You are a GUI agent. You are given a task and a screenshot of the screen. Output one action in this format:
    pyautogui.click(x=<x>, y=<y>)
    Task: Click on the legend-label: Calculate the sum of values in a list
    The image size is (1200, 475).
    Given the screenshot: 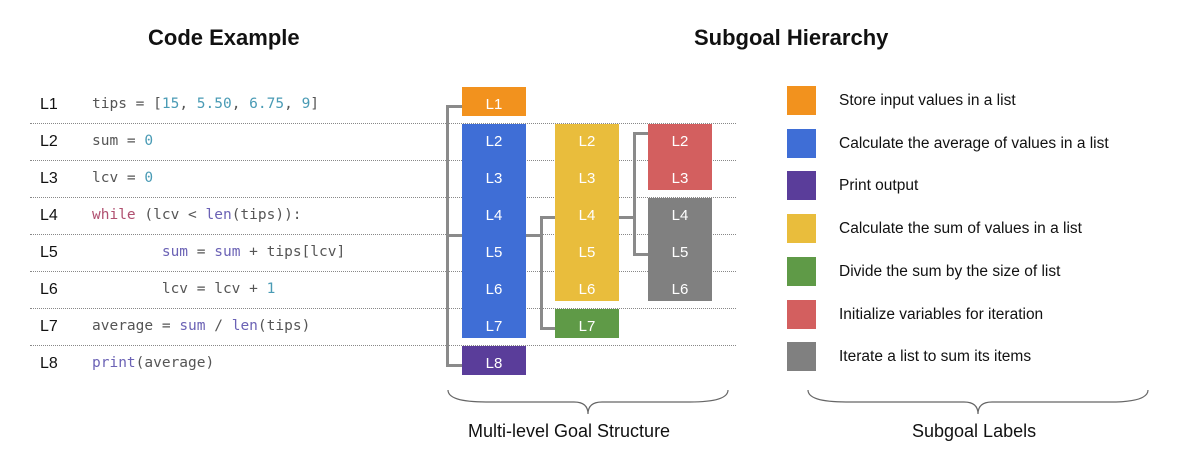 What is the action you would take?
    pyautogui.click(x=960, y=229)
    